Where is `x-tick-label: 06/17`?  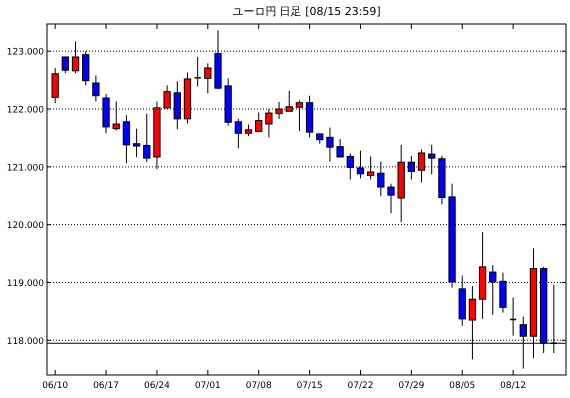
x-tick-label: 06/17 is located at coordinates (106, 386).